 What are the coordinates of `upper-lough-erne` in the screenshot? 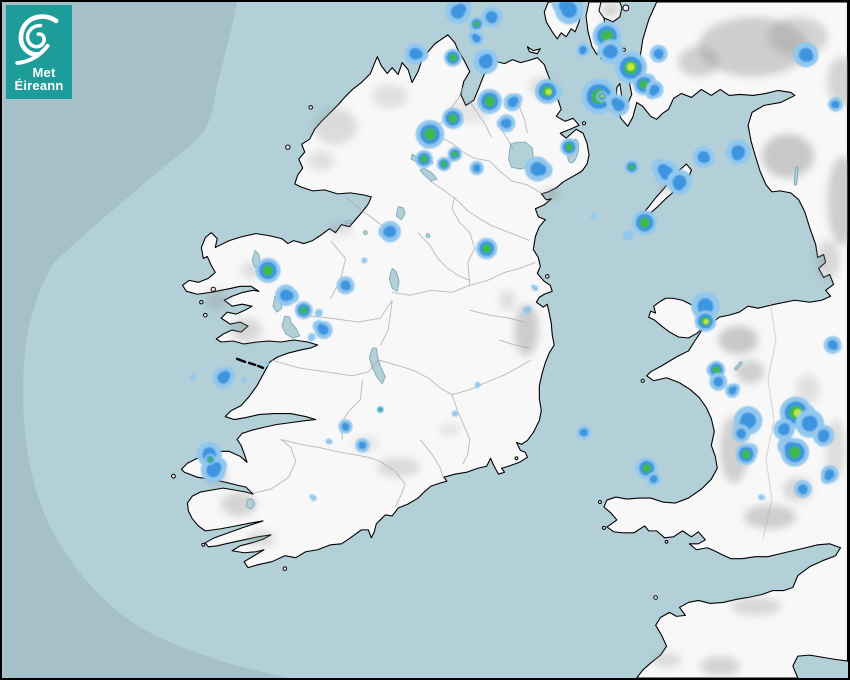 It's located at (428, 174).